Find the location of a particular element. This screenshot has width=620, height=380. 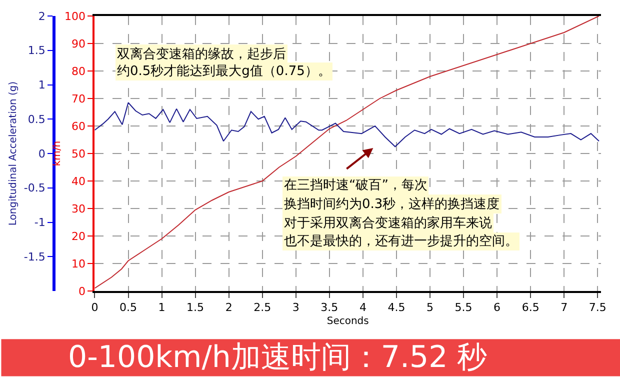

x-tick-label: 1 is located at coordinates (162, 307).